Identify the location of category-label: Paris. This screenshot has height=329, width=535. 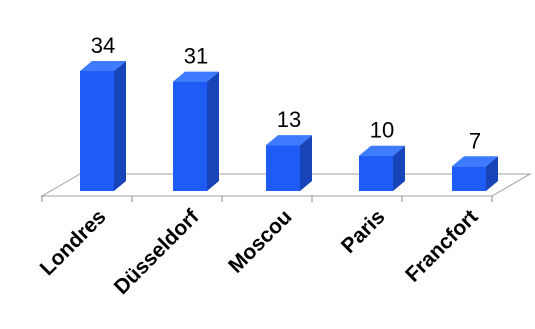
(363, 231).